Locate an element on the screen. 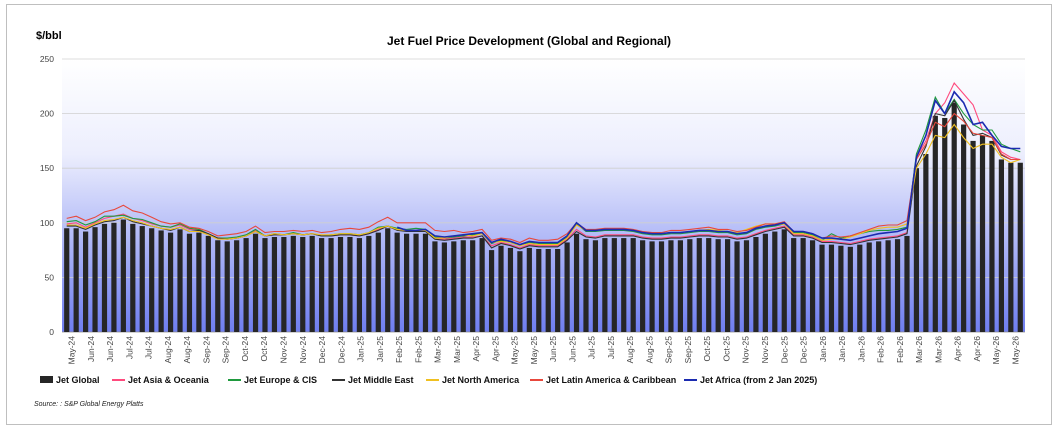  x-tick-label: May-26 is located at coordinates (996, 350).